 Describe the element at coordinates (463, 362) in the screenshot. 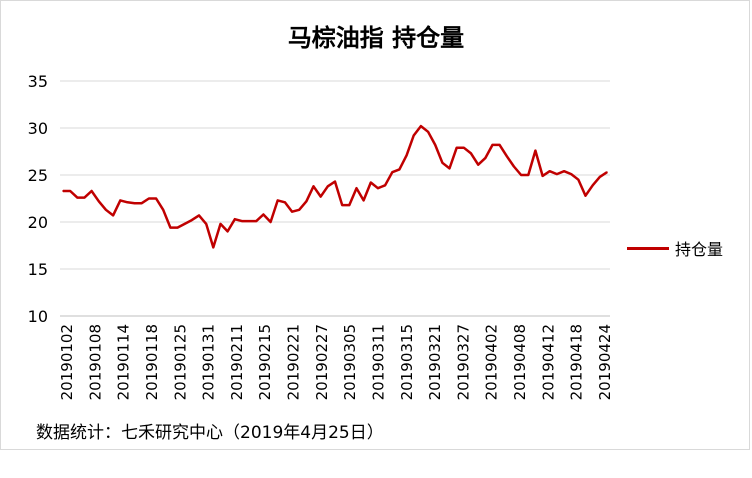

I see `x-tick-label: 20190327` at that location.